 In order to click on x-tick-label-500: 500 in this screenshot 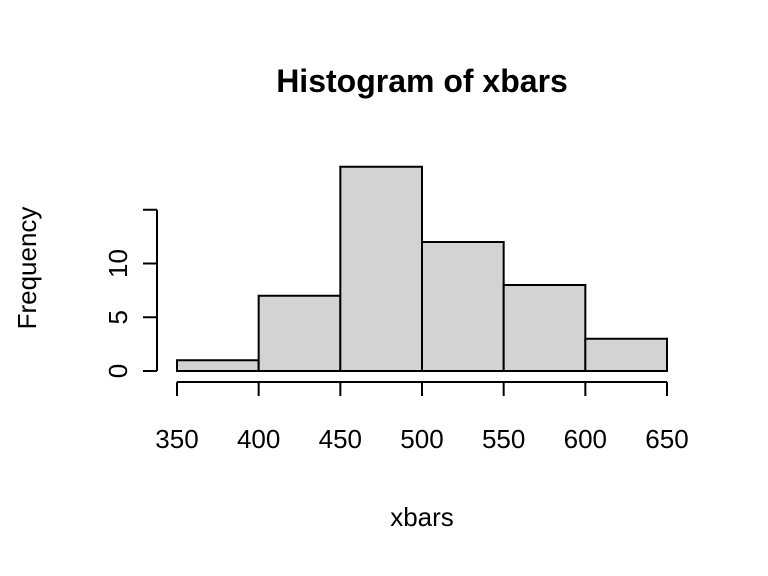, I will do `click(421, 439)`.